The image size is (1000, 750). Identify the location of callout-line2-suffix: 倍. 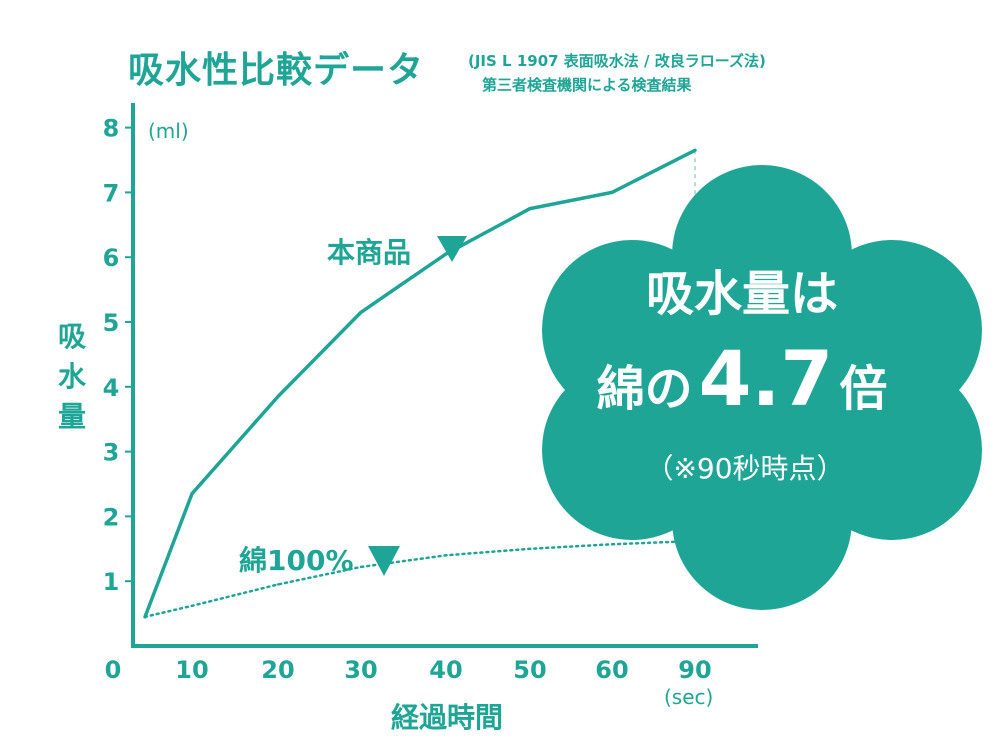
(863, 389).